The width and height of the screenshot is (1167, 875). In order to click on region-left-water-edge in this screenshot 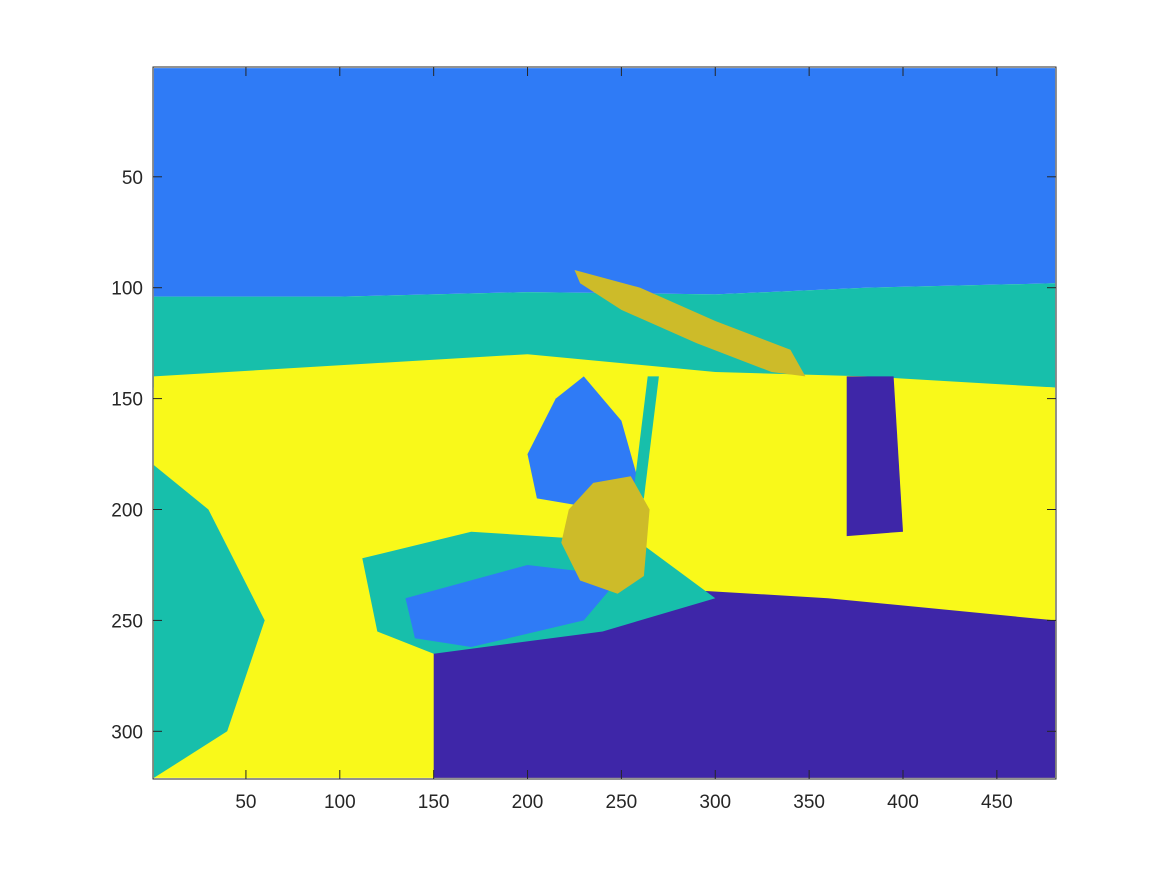, I will do `click(209, 621)`.